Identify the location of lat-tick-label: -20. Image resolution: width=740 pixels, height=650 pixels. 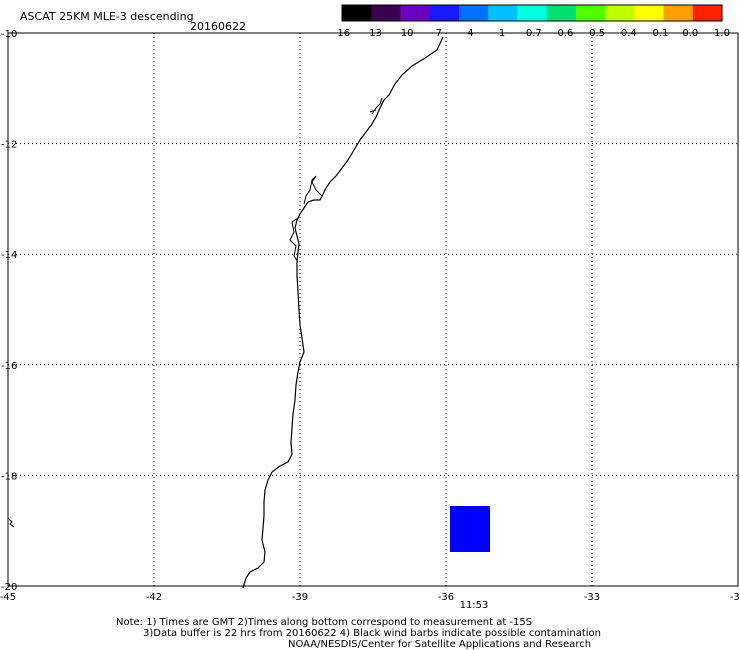
(9, 587).